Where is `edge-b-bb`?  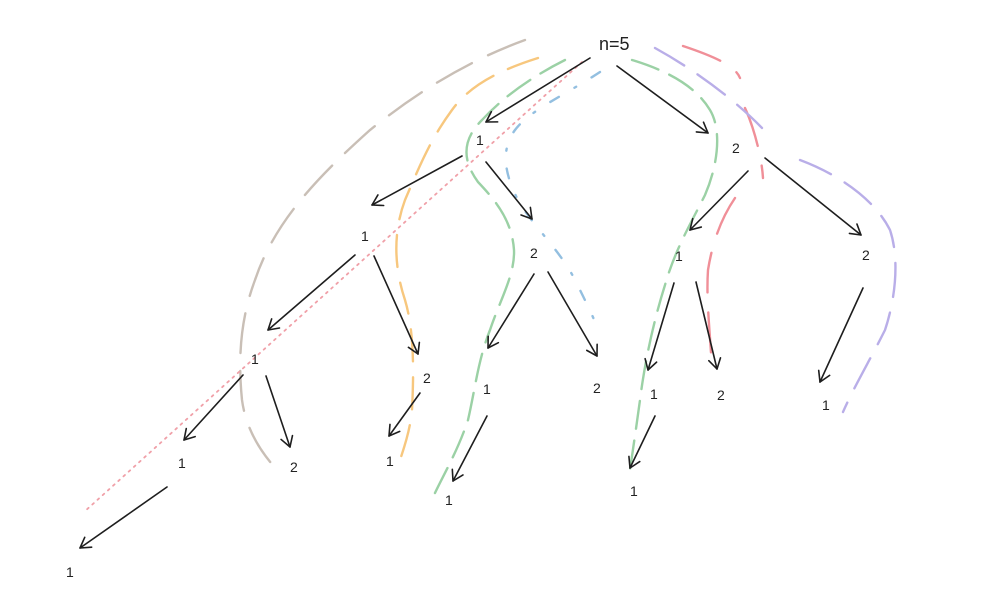
edge-b-bb is located at coordinates (813, 196).